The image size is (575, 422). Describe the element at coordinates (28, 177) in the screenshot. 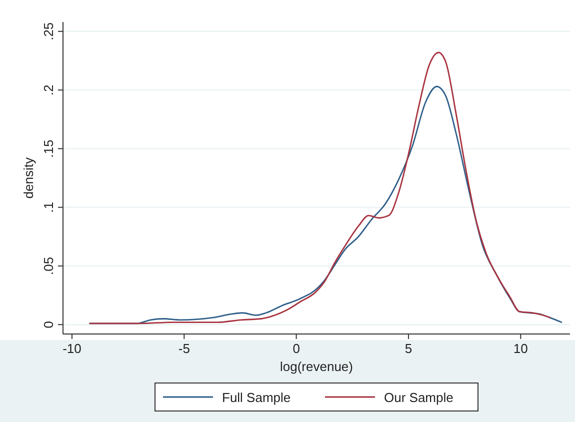

I see `y-axis-title: density` at that location.